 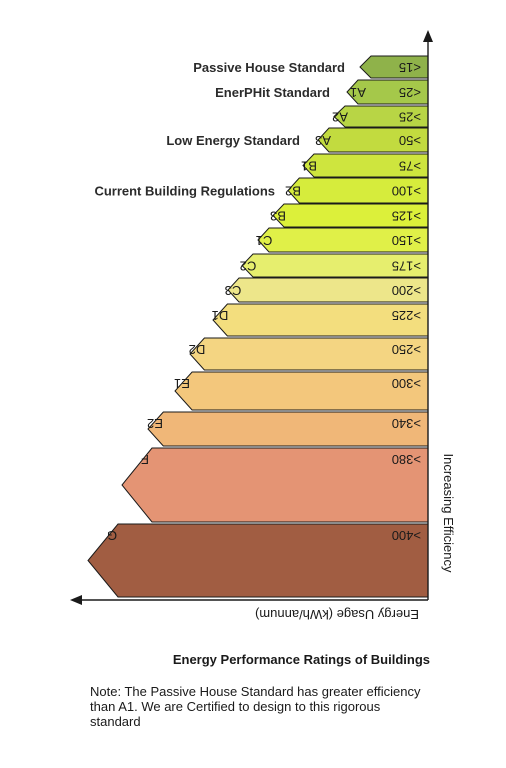 What do you see at coordinates (76, 600) in the screenshot?
I see `horizontal-axis-arrowhead` at bounding box center [76, 600].